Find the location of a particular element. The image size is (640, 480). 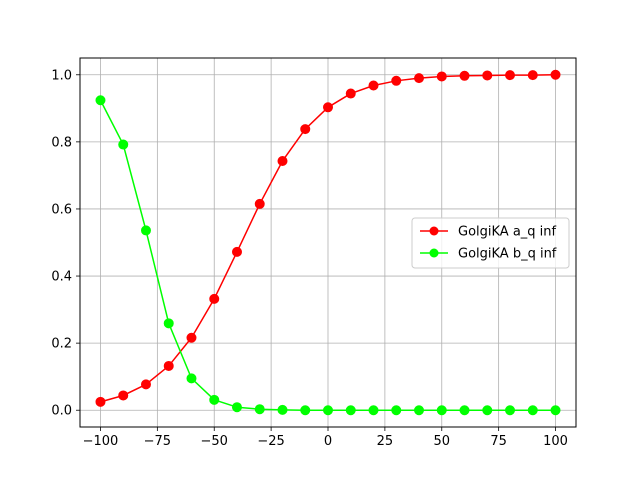

legend-box is located at coordinates (490, 243).